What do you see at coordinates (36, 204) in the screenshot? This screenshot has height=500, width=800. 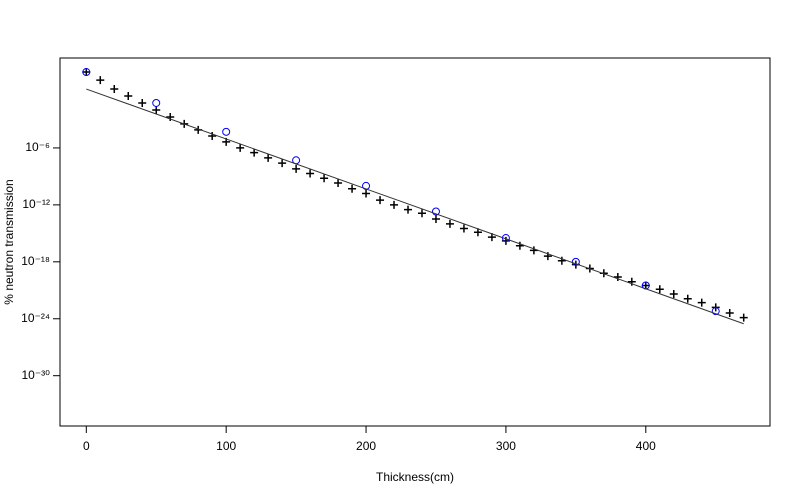 I see `y-tick-label: 10⁻¹²` at bounding box center [36, 204].